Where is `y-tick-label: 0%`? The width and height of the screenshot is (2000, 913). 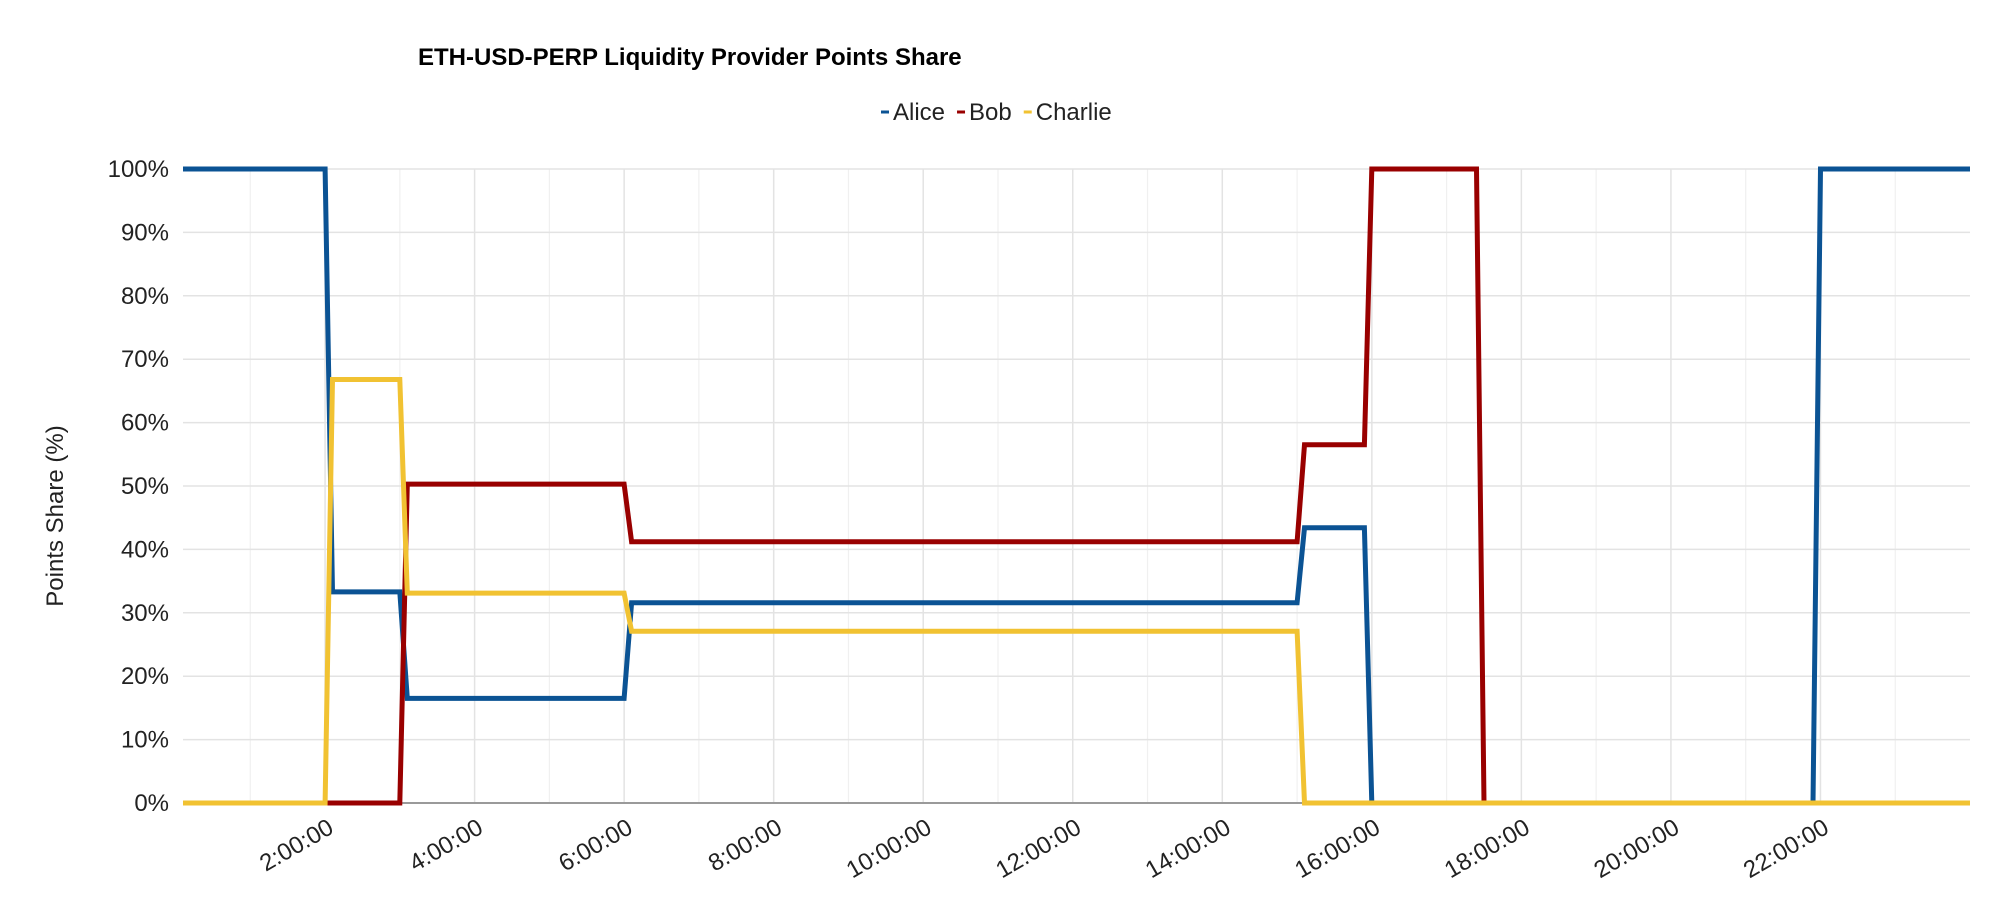
y-tick-label: 0% is located at coordinates (151, 803).